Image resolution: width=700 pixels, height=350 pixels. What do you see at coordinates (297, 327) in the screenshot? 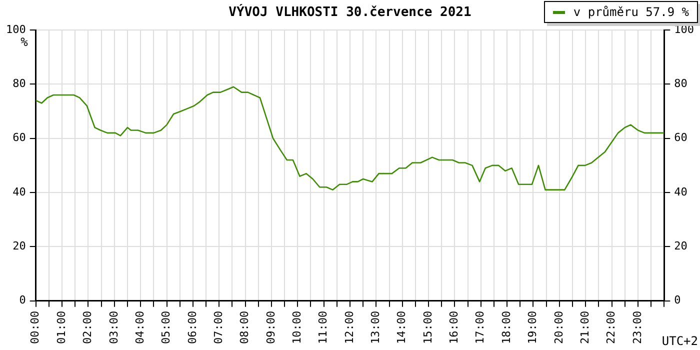
I see `x-tick-label: 10:00` at bounding box center [297, 327].